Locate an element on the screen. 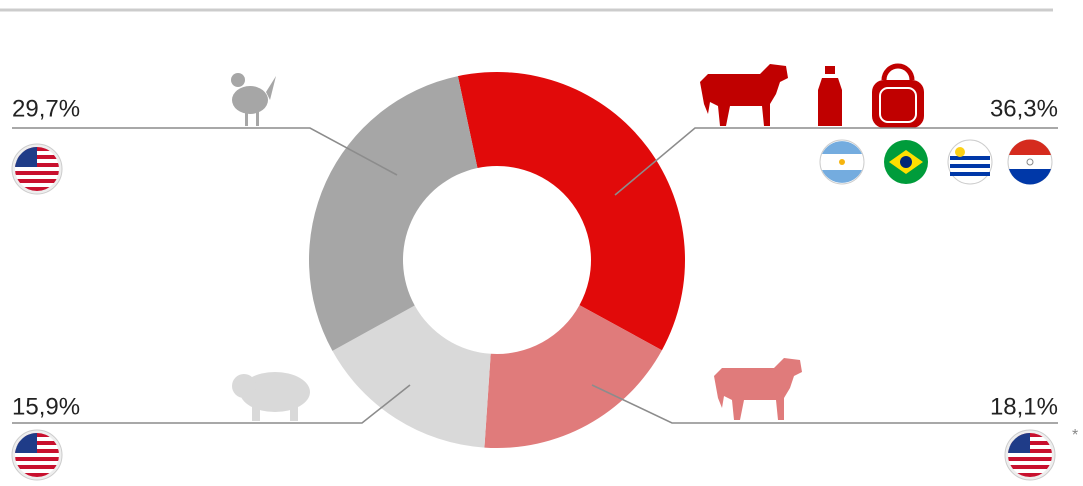 Image resolution: width=1083 pixels, height=486 pixels. milk-icon is located at coordinates (830, 96).